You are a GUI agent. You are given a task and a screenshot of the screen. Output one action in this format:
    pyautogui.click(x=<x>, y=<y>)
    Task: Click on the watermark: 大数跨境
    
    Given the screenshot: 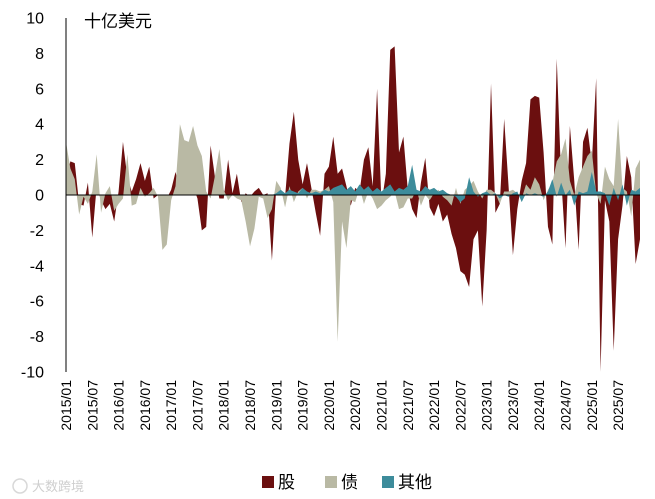 What is the action you would take?
    pyautogui.click(x=48, y=486)
    